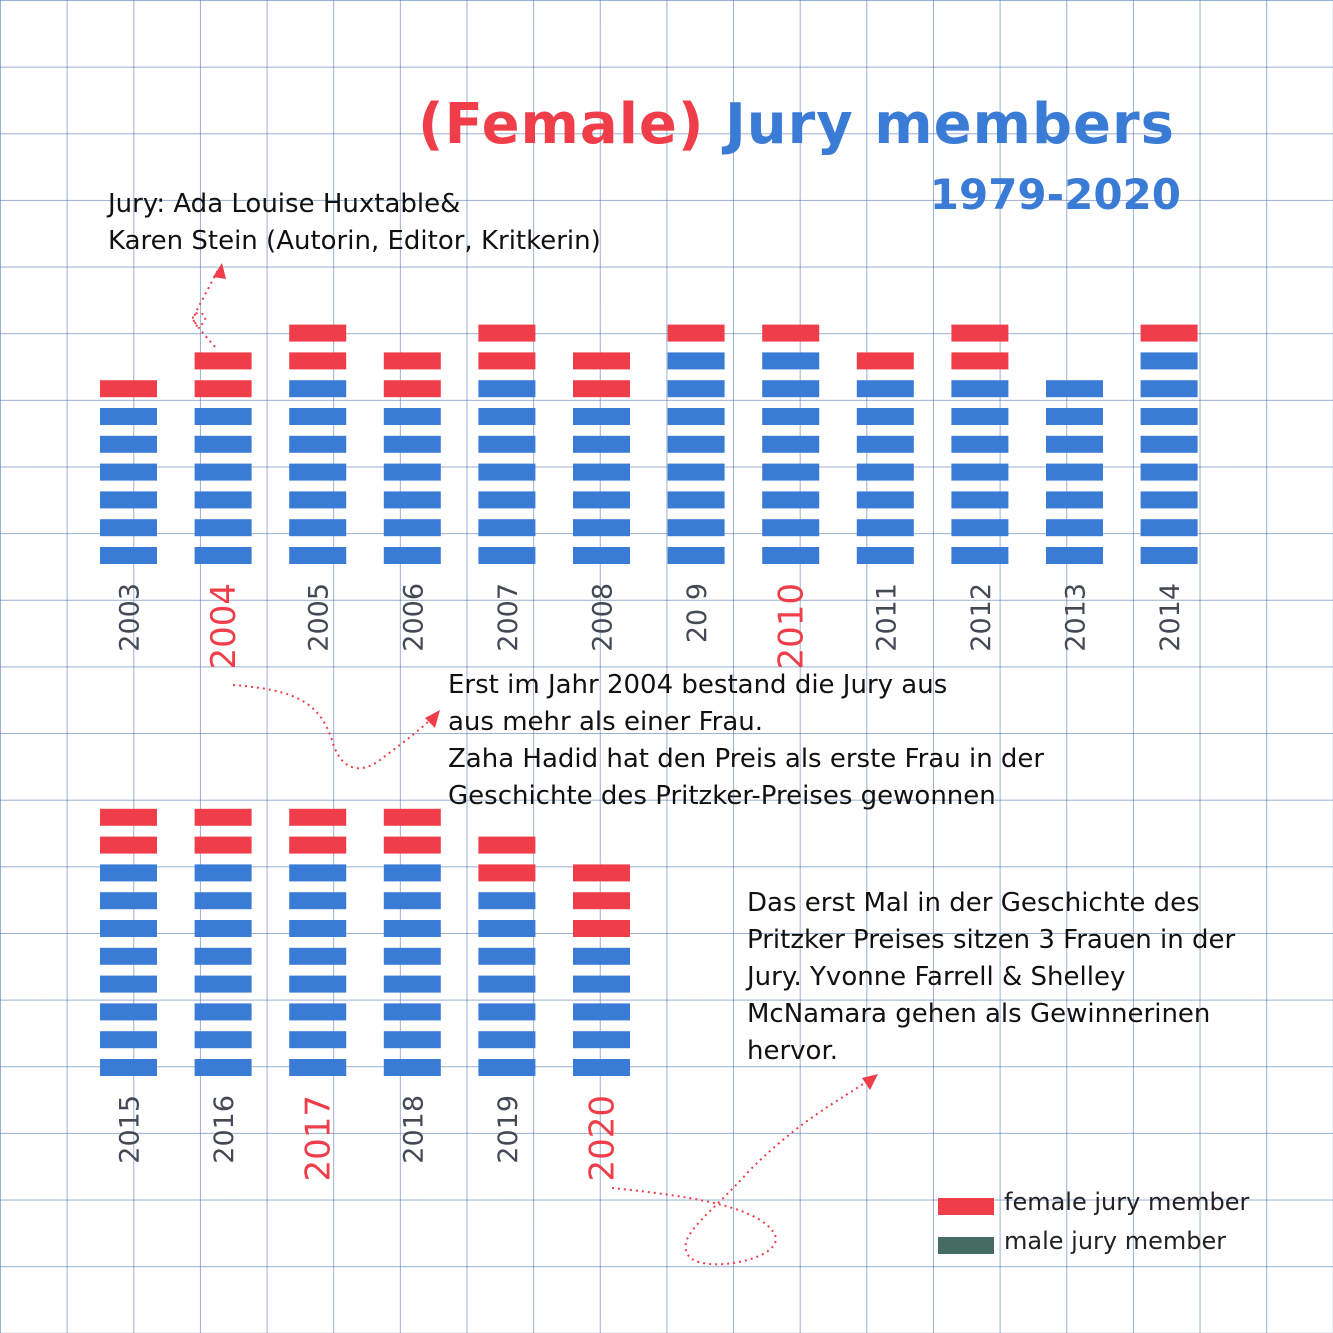 The width and height of the screenshot is (1333, 1333). What do you see at coordinates (603, 617) in the screenshot?
I see `year-label-2008: 2008` at bounding box center [603, 617].